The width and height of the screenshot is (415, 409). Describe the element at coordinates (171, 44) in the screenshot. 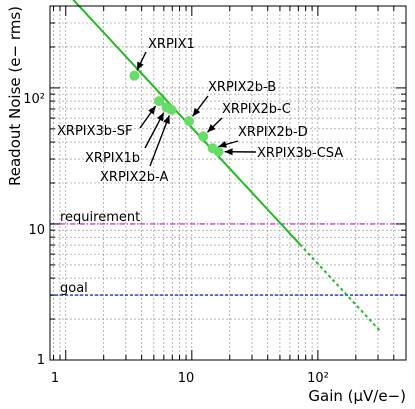

I see `label-xrpix1: XRPIX1` at that location.